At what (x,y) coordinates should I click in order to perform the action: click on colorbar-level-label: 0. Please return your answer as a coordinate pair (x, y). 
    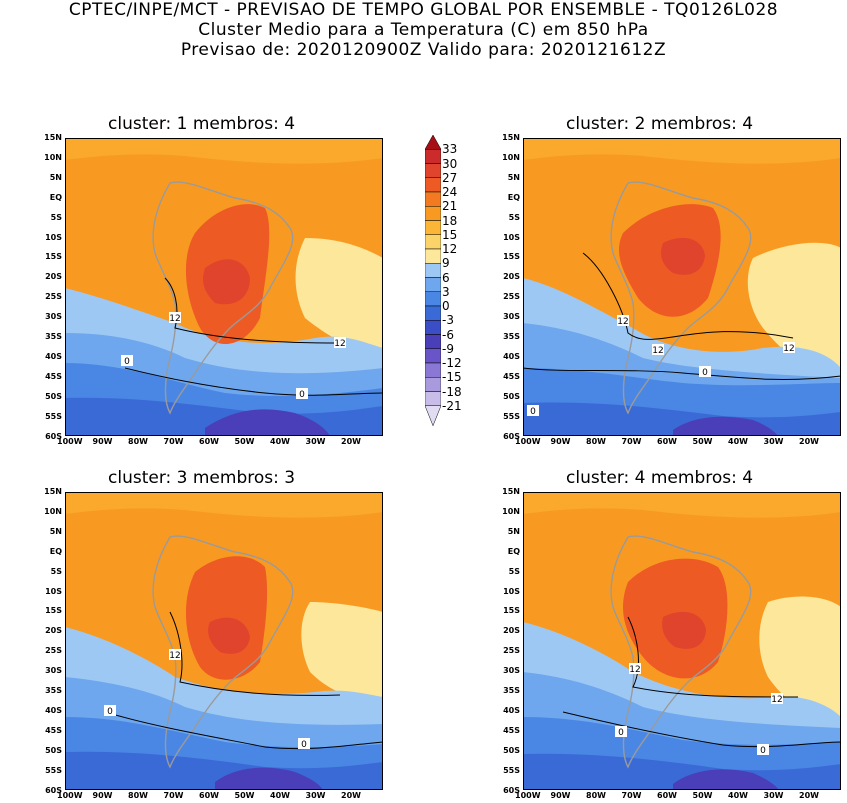
    Looking at the image, I should click on (446, 306).